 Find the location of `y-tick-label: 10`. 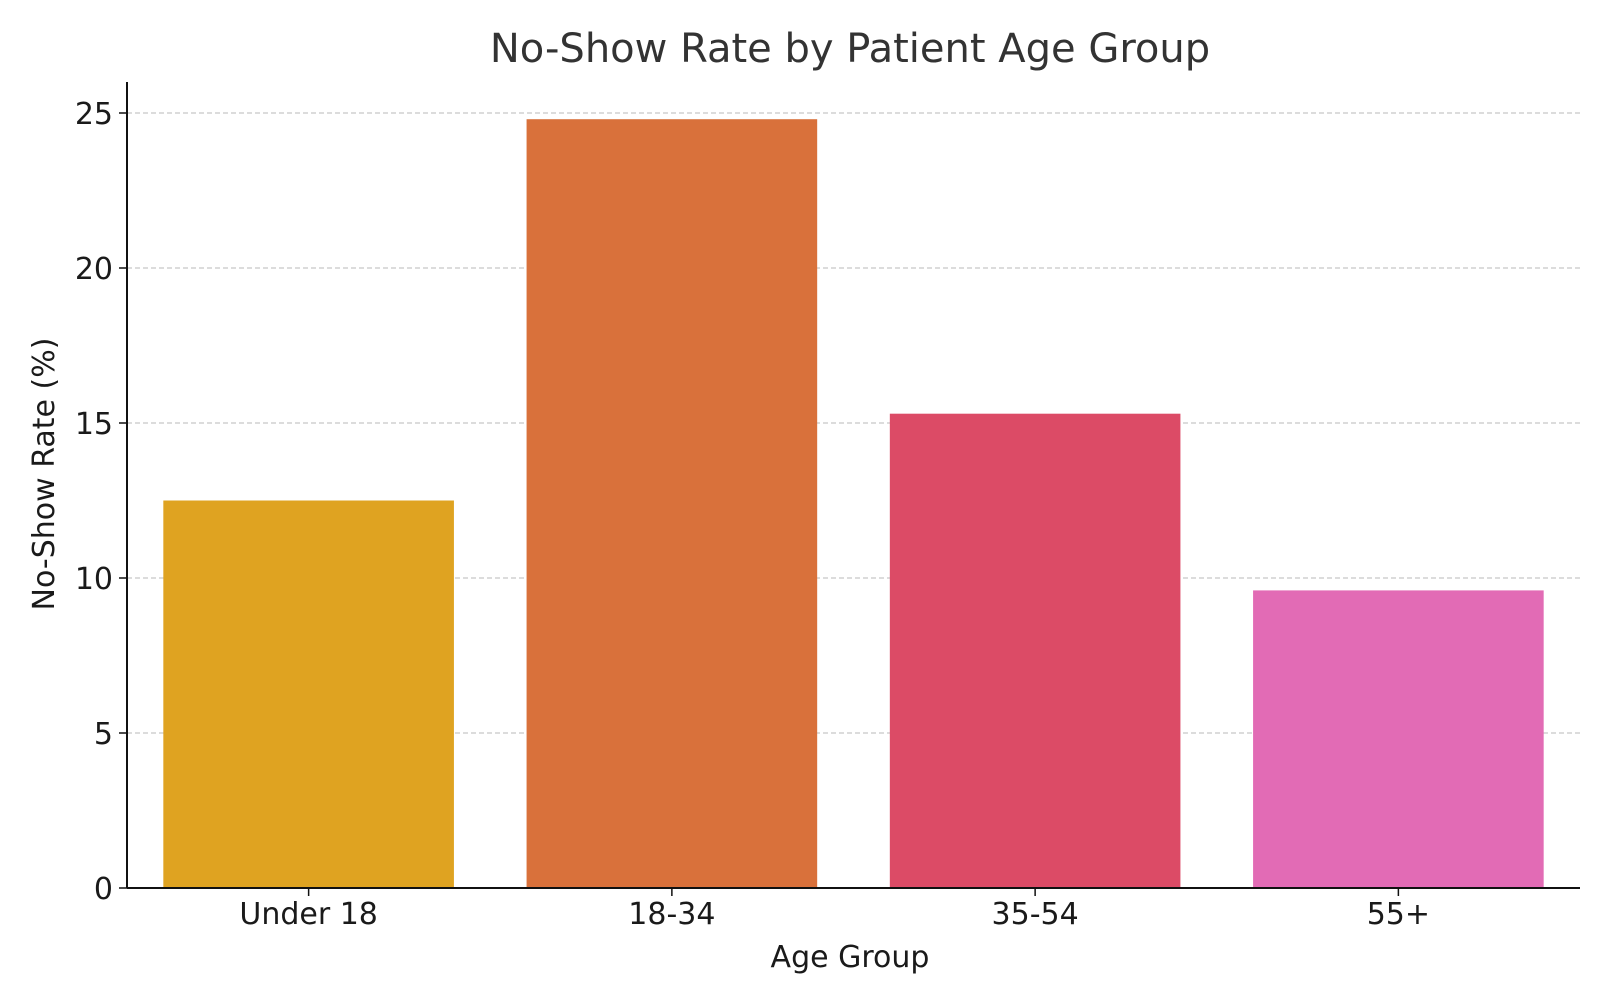

y-tick-label: 10 is located at coordinates (94, 579).